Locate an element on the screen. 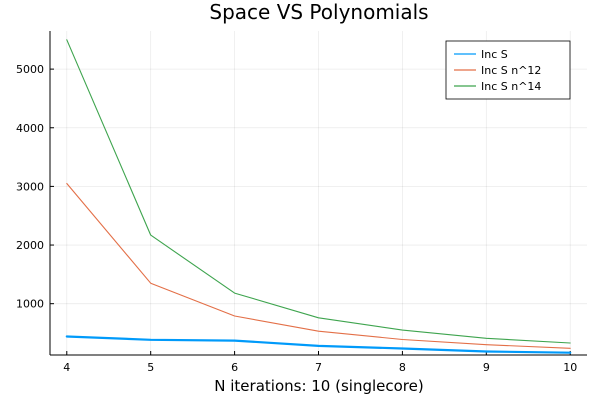 This screenshot has height=400, width=600. y-tick-label: 4000 is located at coordinates (30, 128).